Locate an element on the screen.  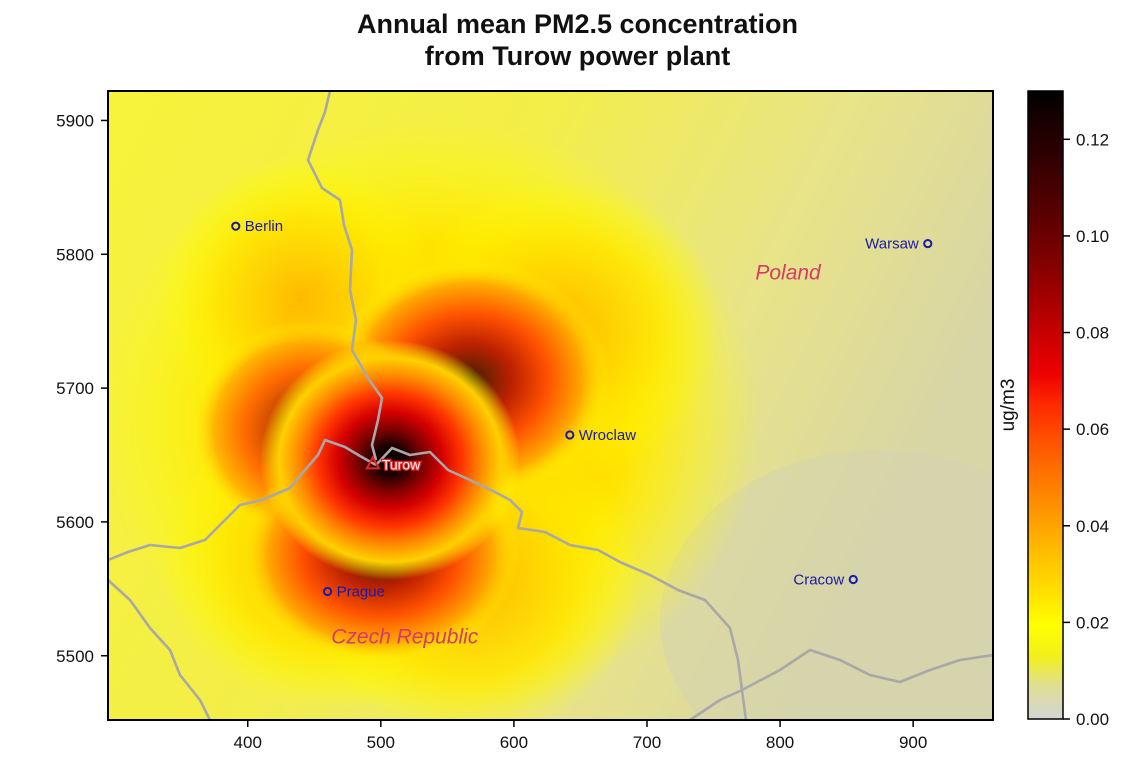
border-germany-poland is located at coordinates (345, 276).